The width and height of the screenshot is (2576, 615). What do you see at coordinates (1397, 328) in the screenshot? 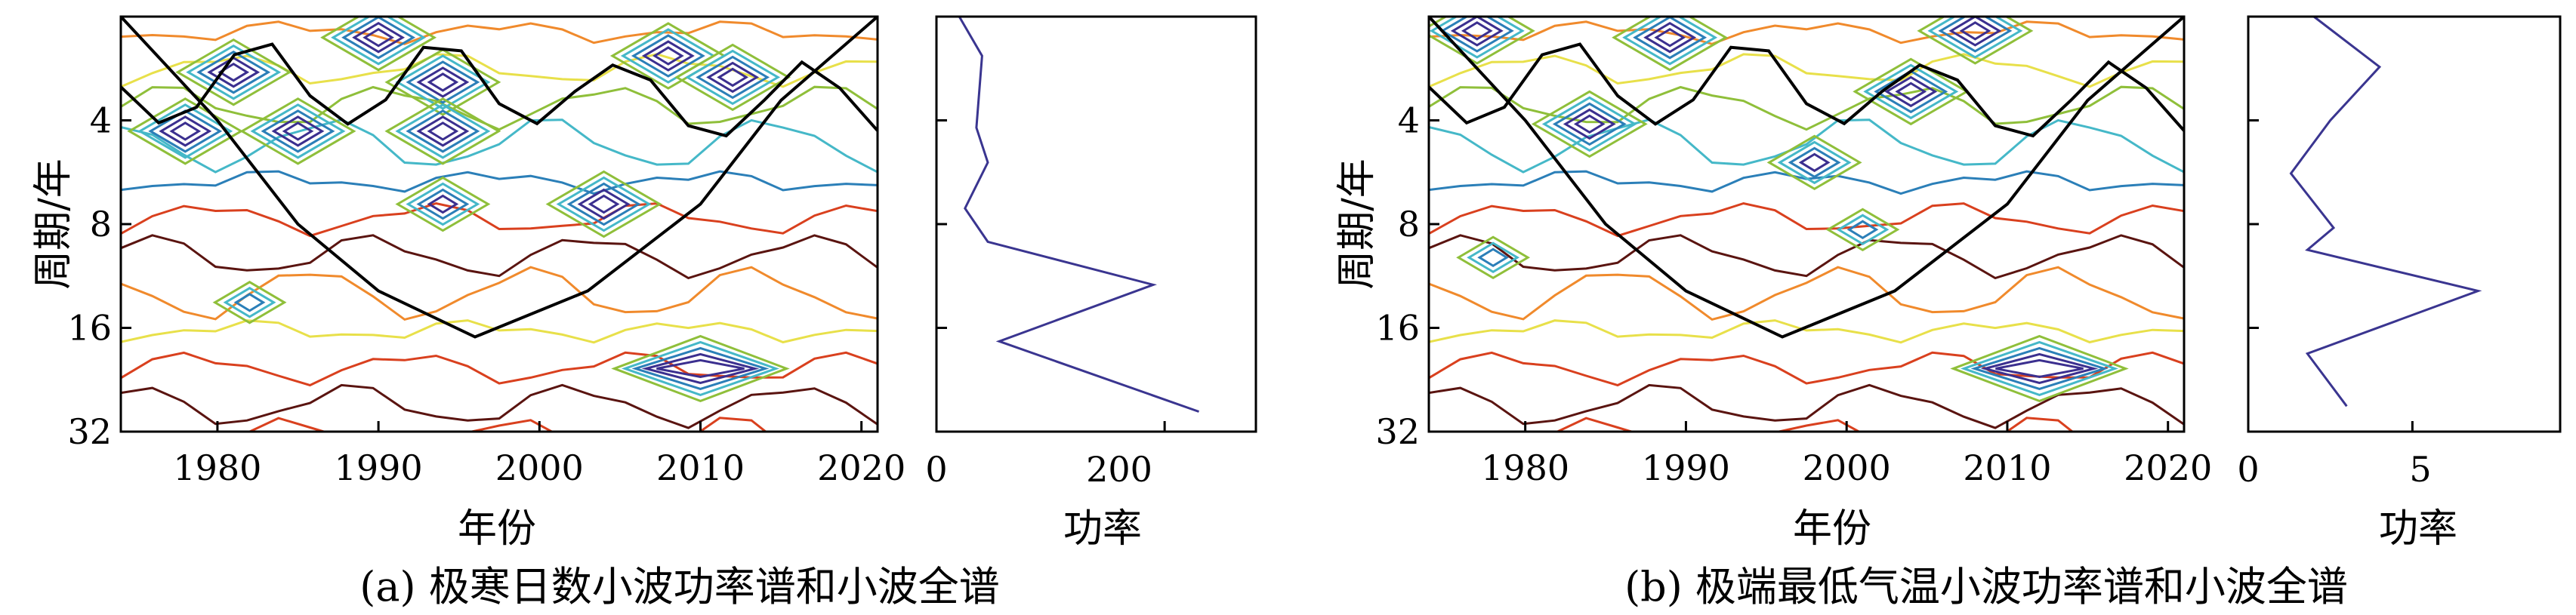
I see `y-tick-label-b: 16` at bounding box center [1397, 328].